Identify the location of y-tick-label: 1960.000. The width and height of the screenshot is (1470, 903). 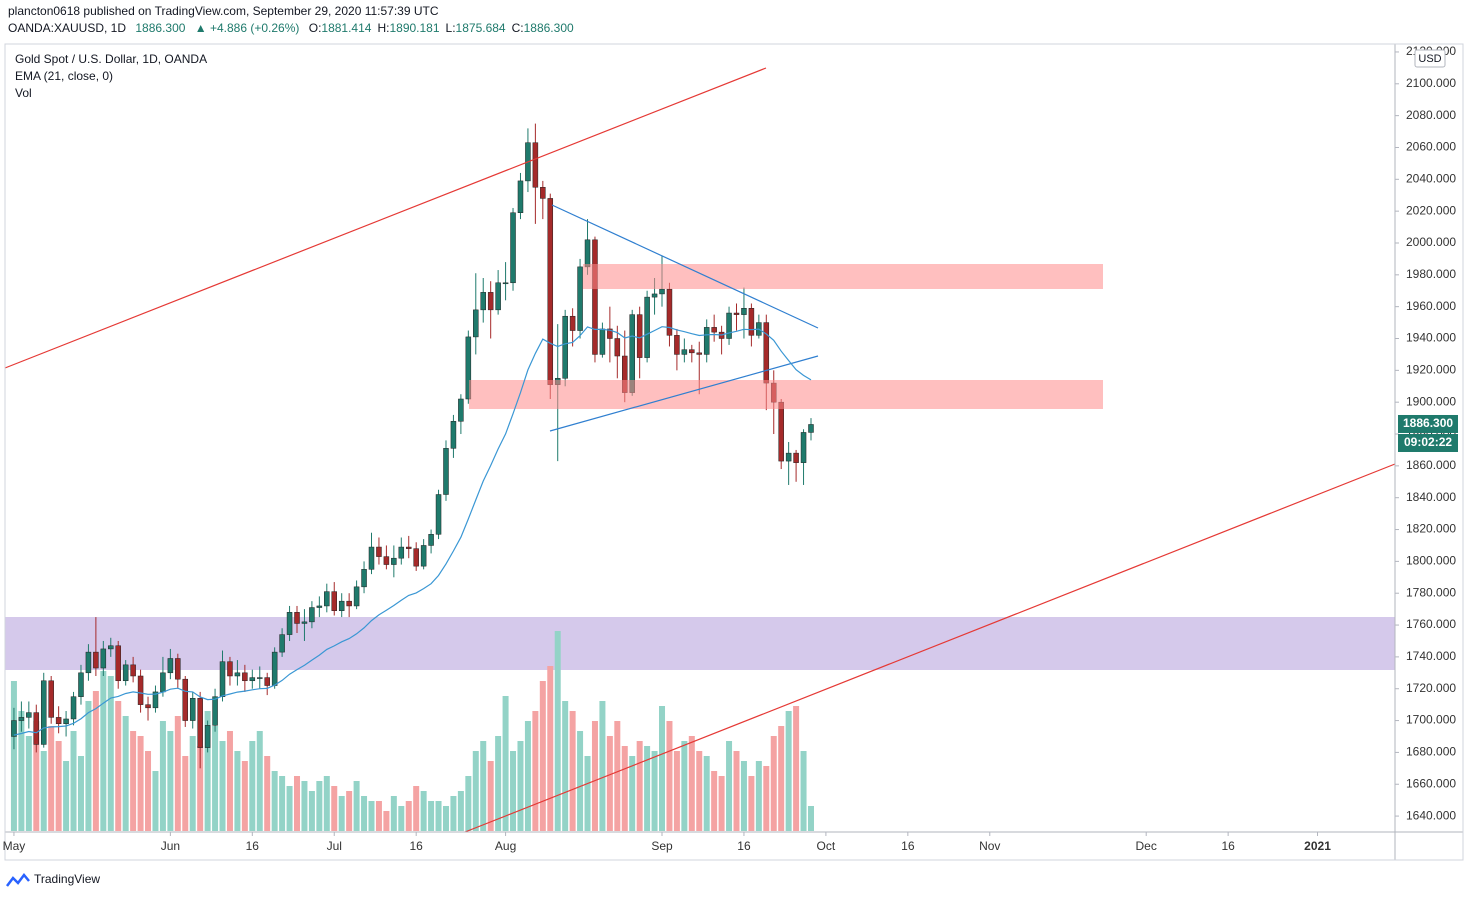
(1431, 306).